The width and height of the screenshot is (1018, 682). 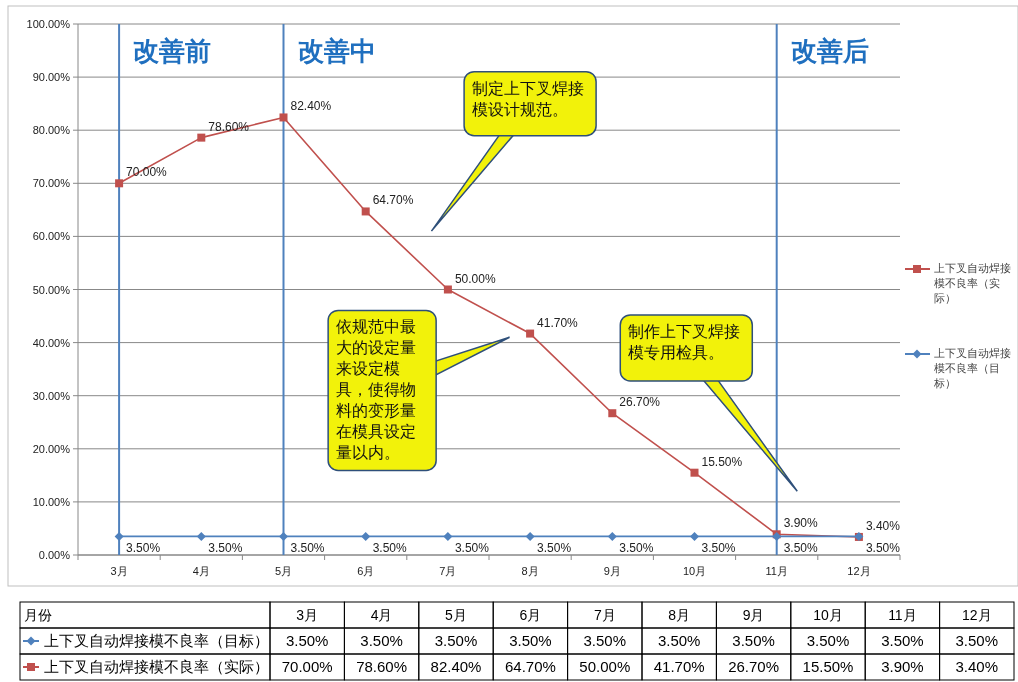 I want to click on category-label: 8月, so click(x=679, y=615).